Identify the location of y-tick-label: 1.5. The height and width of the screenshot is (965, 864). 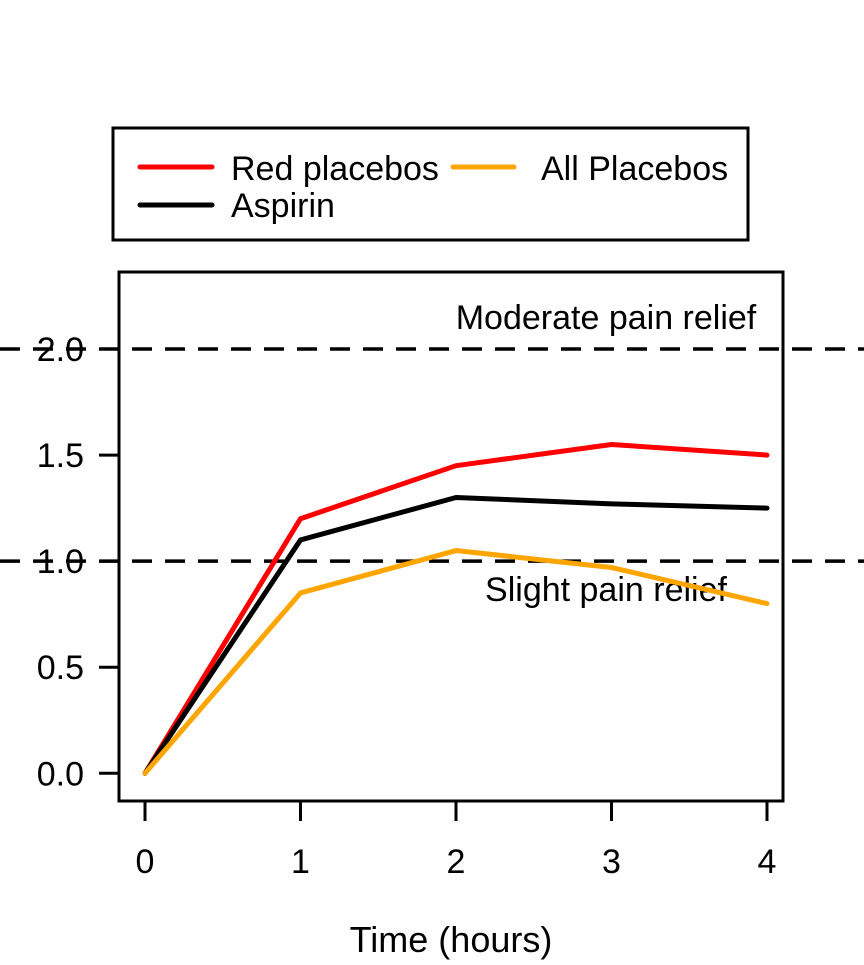
(60, 456).